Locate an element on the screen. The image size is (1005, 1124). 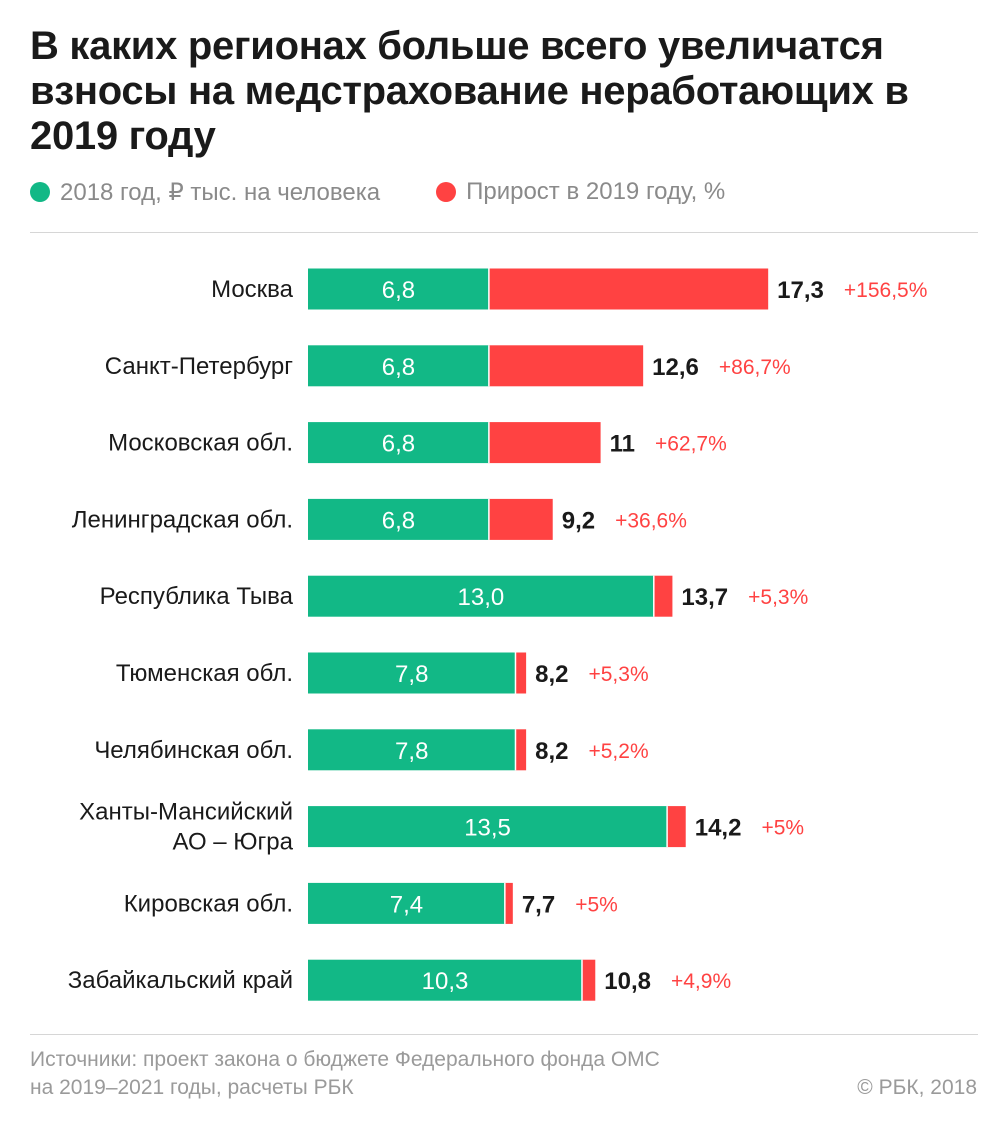
growth-percent-label: +5,2% is located at coordinates (618, 751).